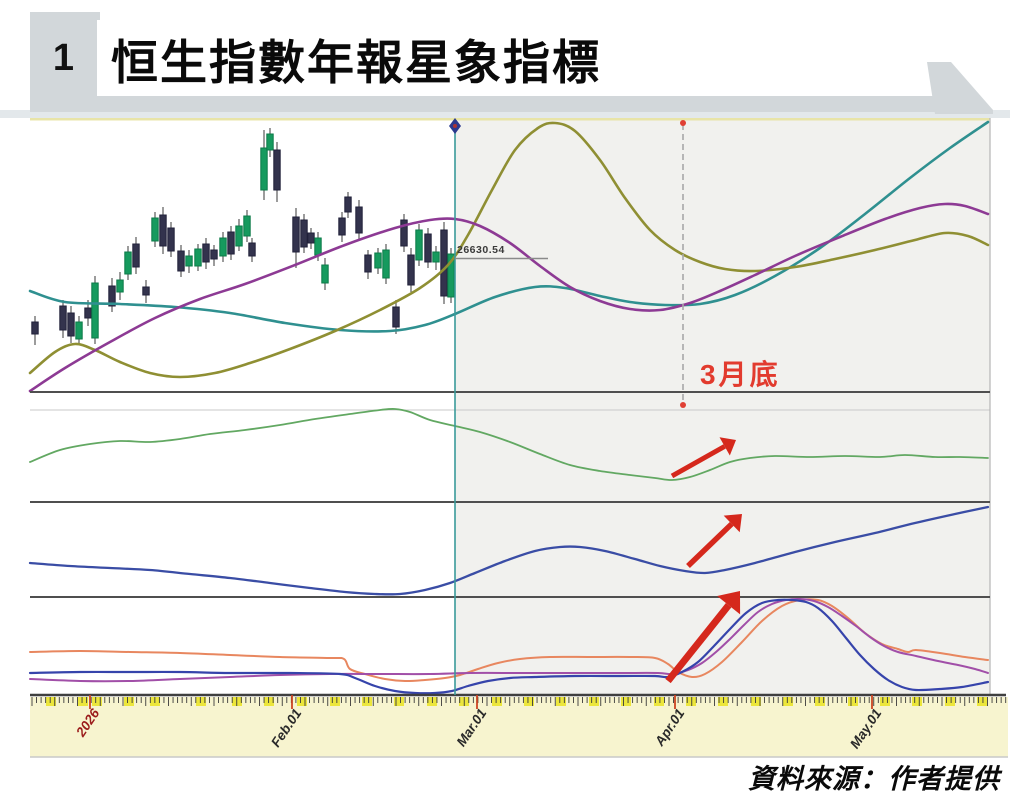 The height and width of the screenshot is (810, 1016). What do you see at coordinates (519, 727) in the screenshot?
I see `date-band` at bounding box center [519, 727].